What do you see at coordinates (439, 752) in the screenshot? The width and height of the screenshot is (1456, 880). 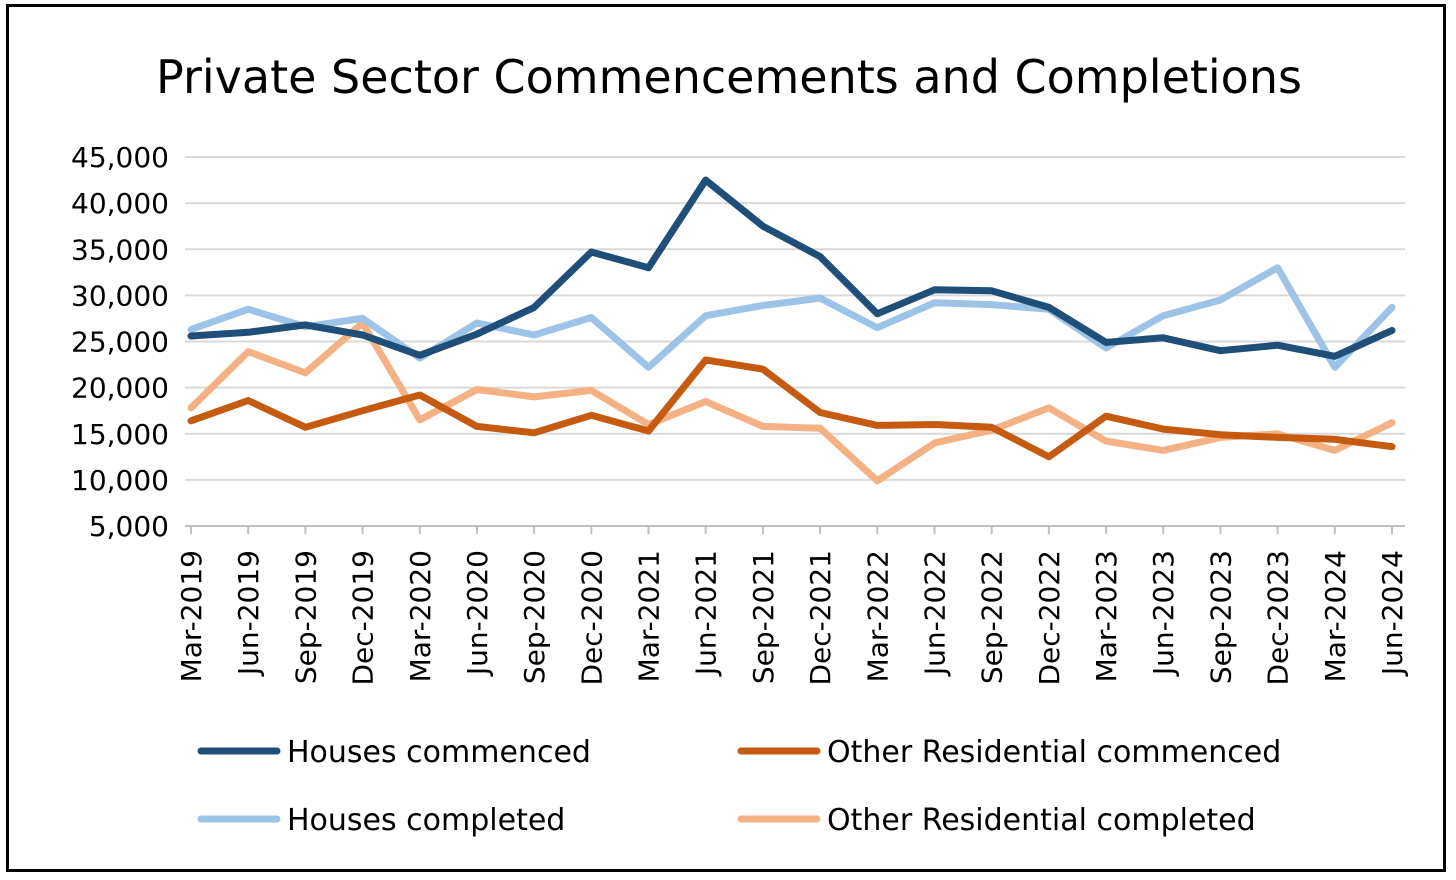 I see `legend-label: Houses commenced` at bounding box center [439, 752].